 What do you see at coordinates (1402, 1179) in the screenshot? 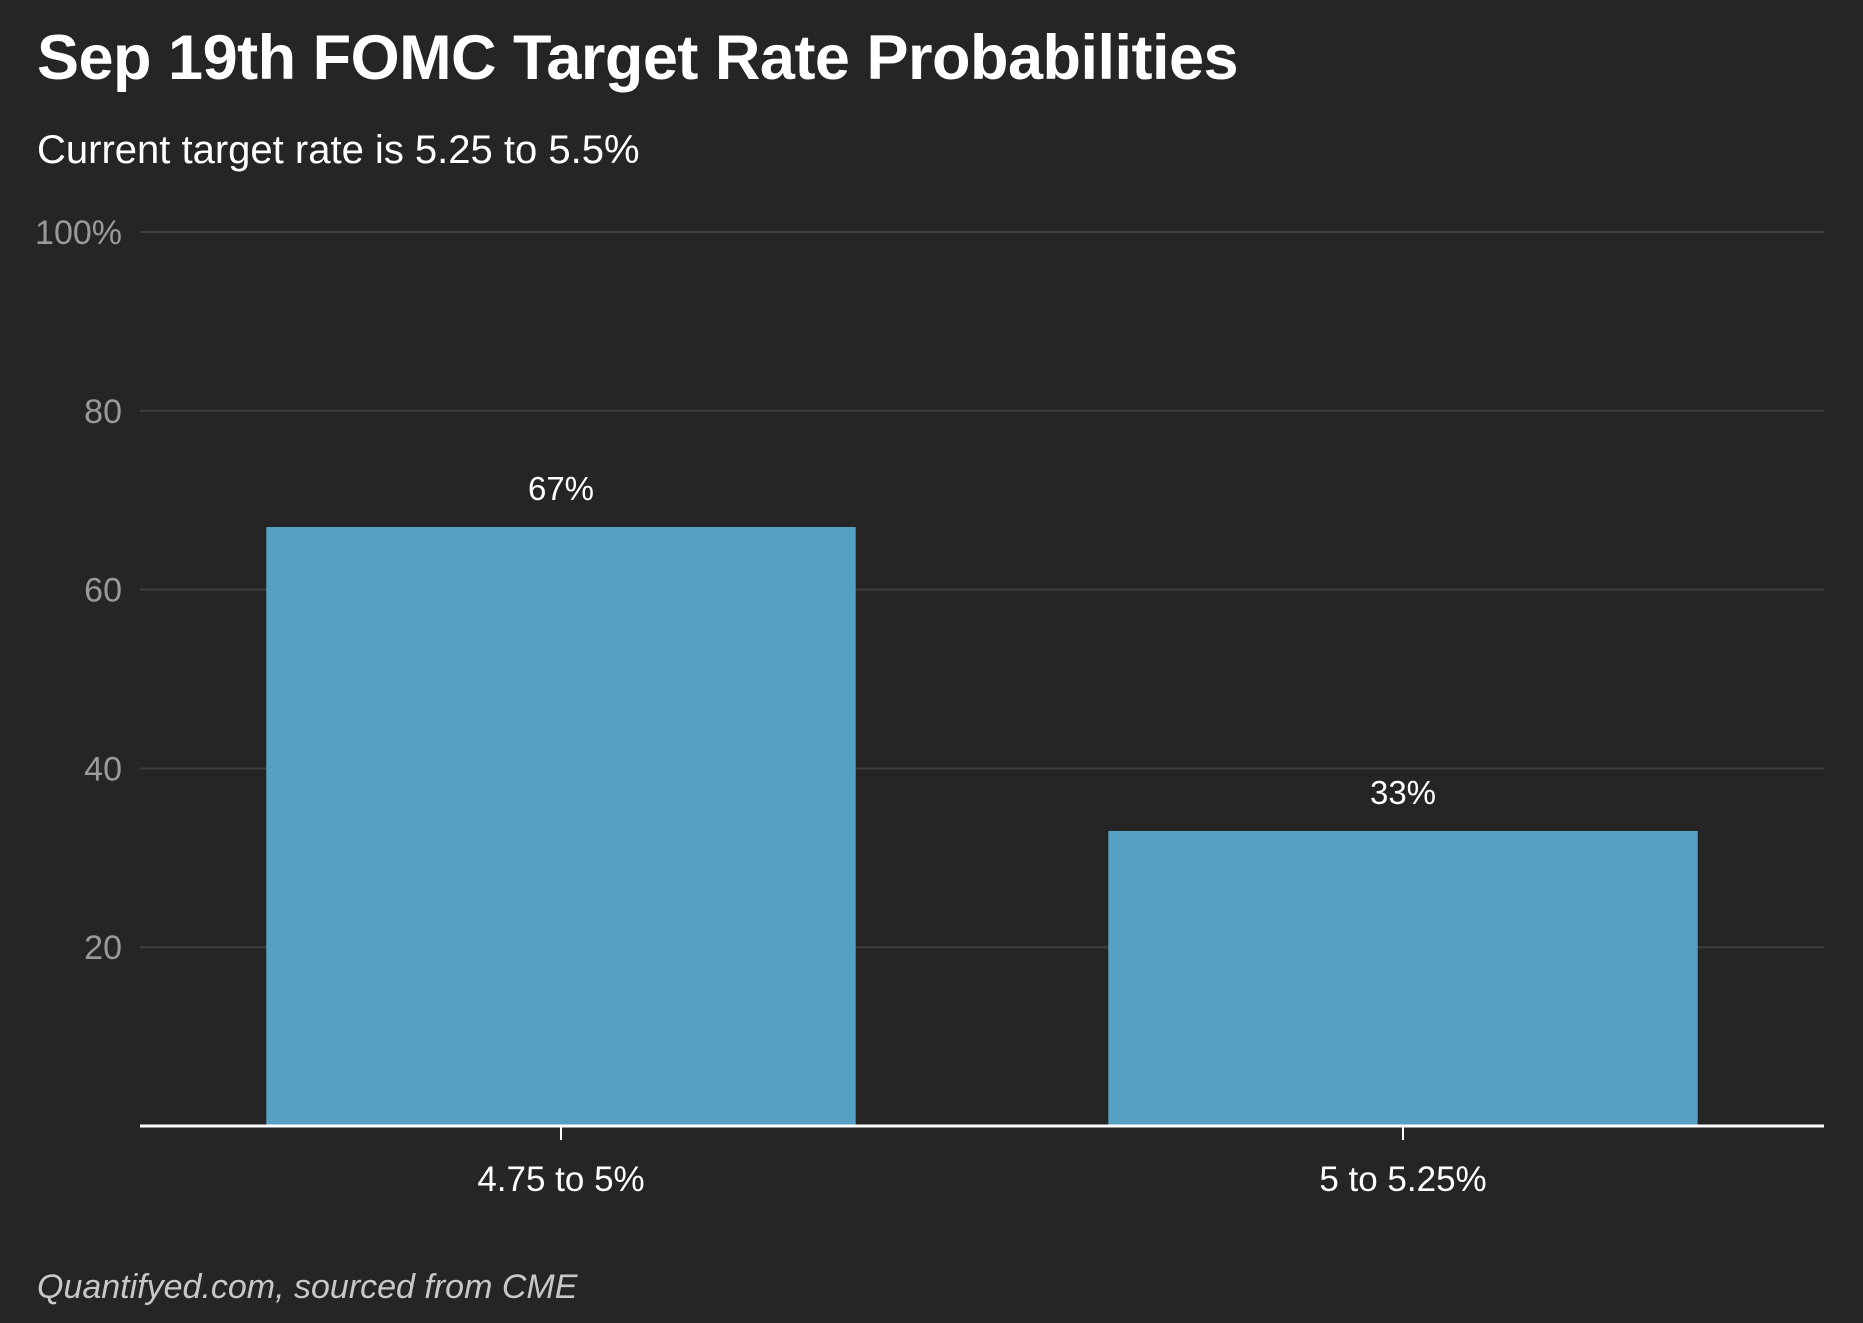
I see `x-tick-label: 5 to 5.25%` at bounding box center [1402, 1179].